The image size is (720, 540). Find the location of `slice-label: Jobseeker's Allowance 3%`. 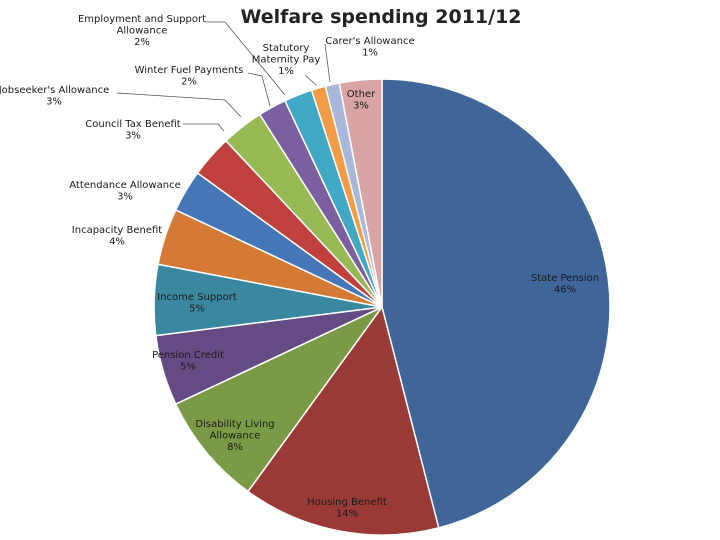

slice-label: Jobseeker's Allowance 3% is located at coordinates (54, 96).